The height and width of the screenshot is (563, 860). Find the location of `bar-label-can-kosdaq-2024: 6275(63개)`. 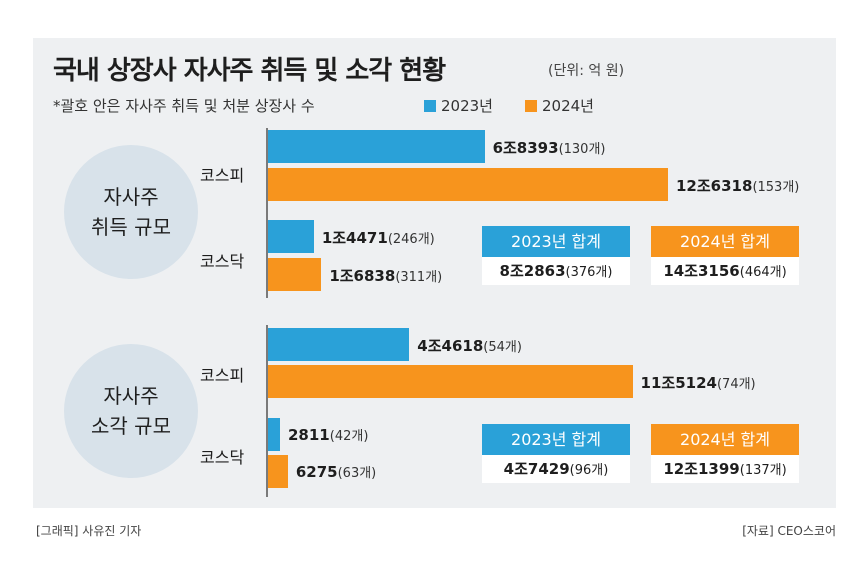

bar-label-can-kosdaq-2024: 6275(63개) is located at coordinates (336, 471).